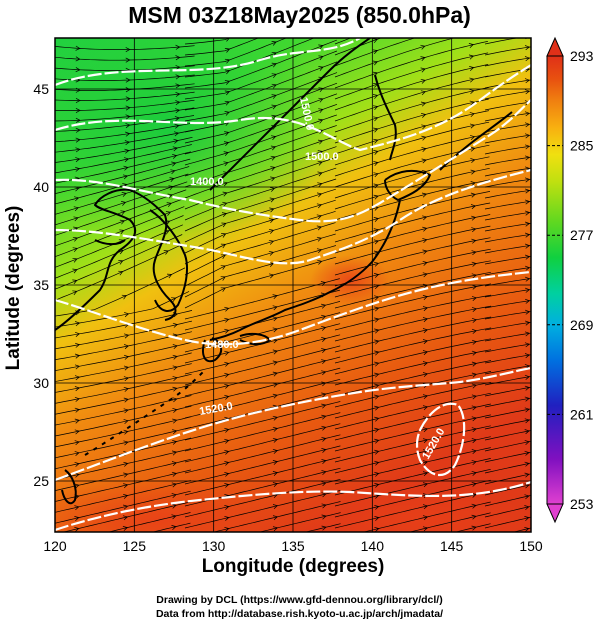 The image size is (599, 625). I want to click on contour-label: 1520.0, so click(215, 409).